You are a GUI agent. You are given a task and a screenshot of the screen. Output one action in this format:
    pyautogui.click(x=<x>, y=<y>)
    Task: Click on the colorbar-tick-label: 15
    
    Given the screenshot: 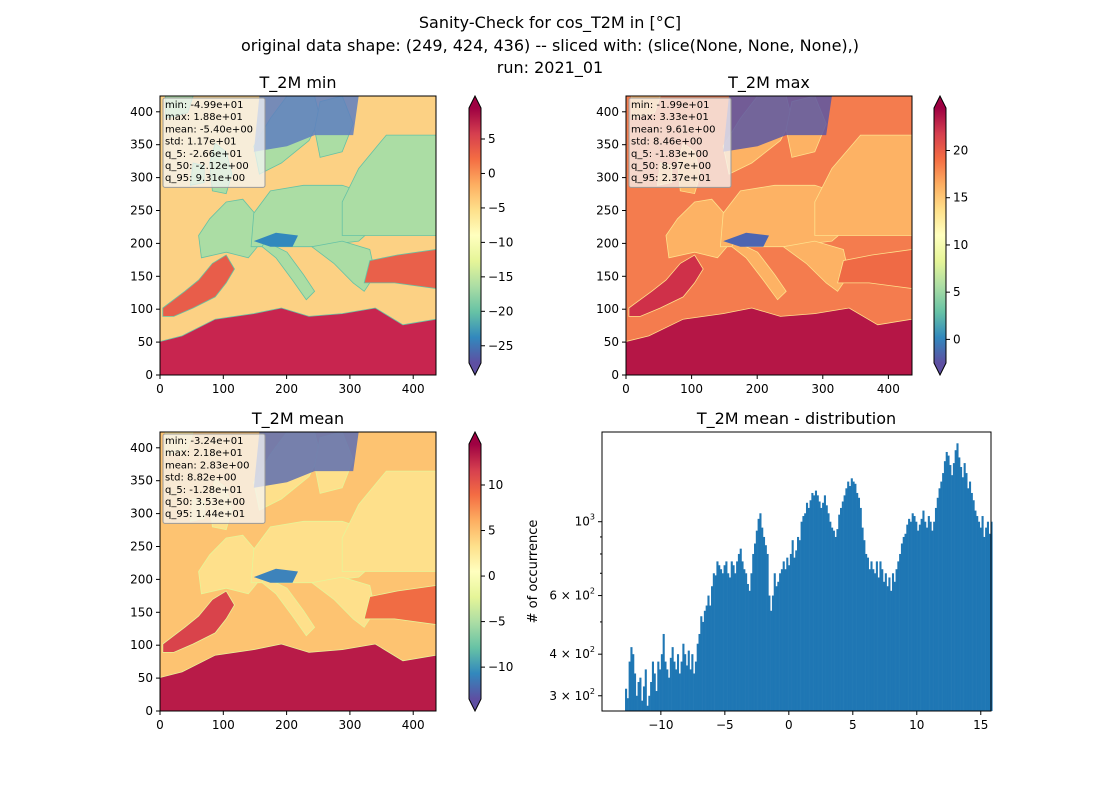 What is the action you would take?
    pyautogui.click(x=960, y=198)
    